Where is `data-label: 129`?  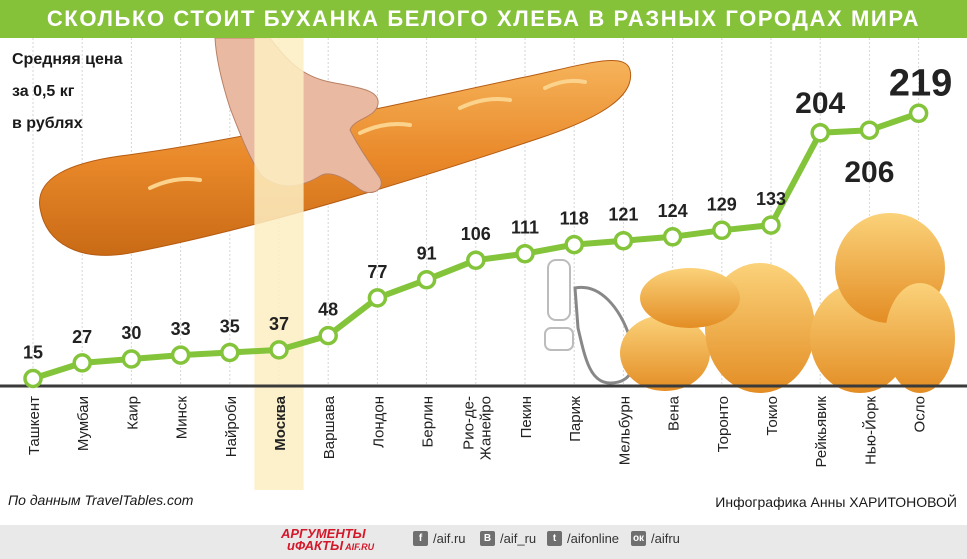 data-label: 129 is located at coordinates (722, 204).